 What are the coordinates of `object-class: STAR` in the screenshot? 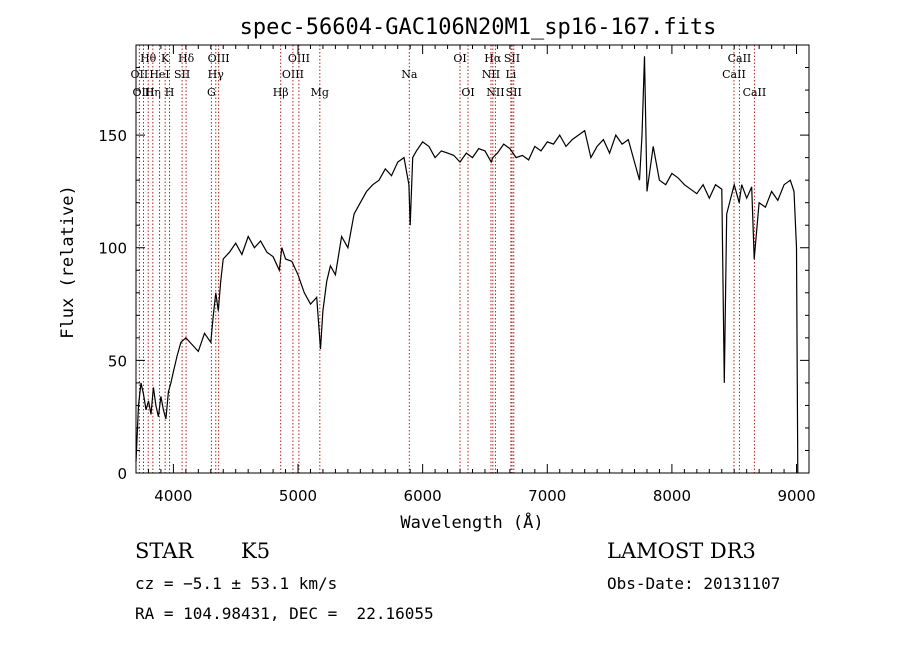 It's located at (164, 551).